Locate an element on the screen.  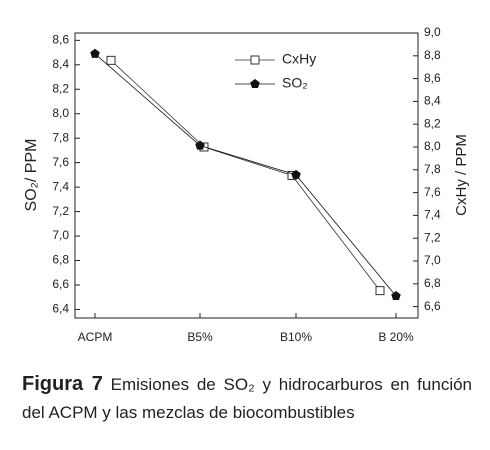
y-tick-label: 7,2 is located at coordinates (60, 211).